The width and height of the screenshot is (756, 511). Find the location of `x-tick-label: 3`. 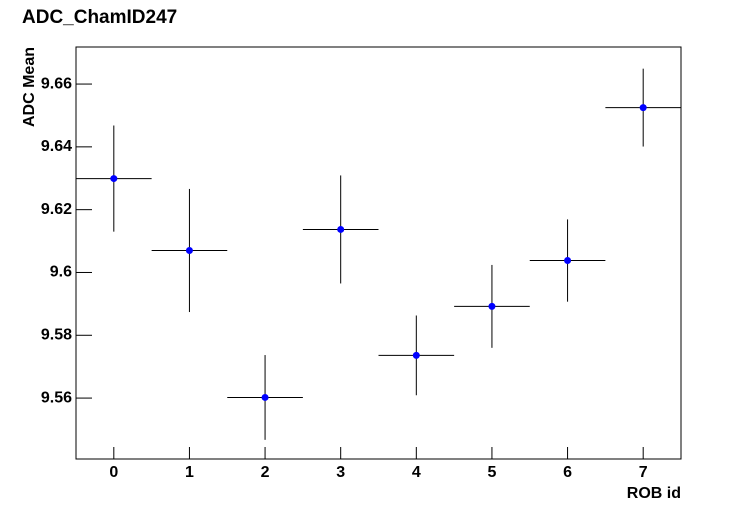

x-tick-label: 3 is located at coordinates (340, 472).